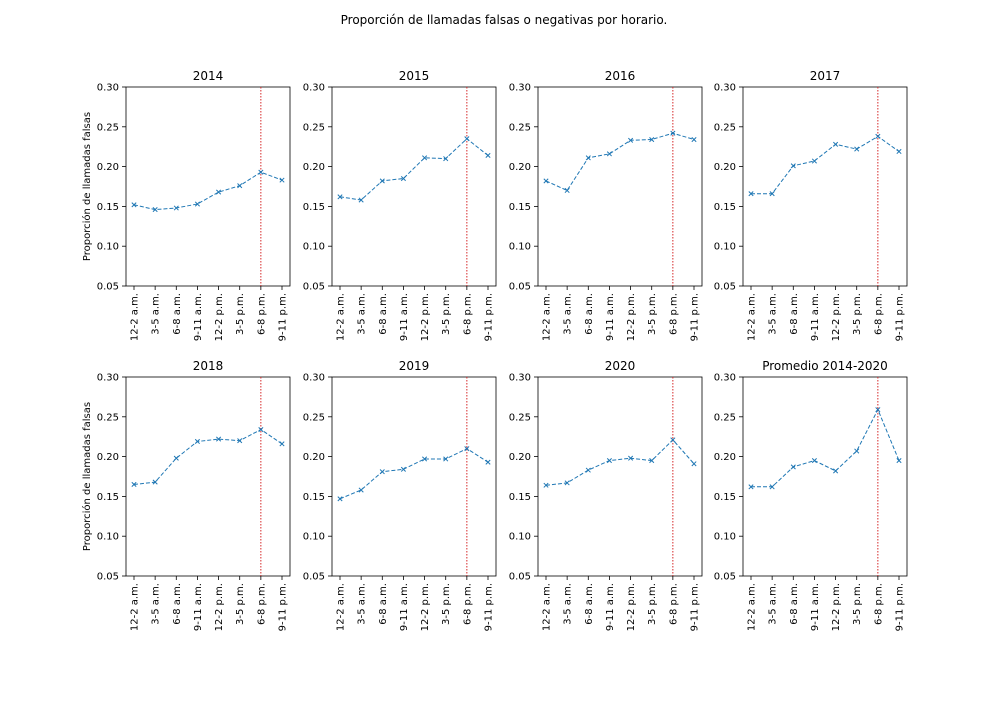 This screenshot has width=1008, height=720. What do you see at coordinates (620, 76) in the screenshot?
I see `panel-title: 2016` at bounding box center [620, 76].